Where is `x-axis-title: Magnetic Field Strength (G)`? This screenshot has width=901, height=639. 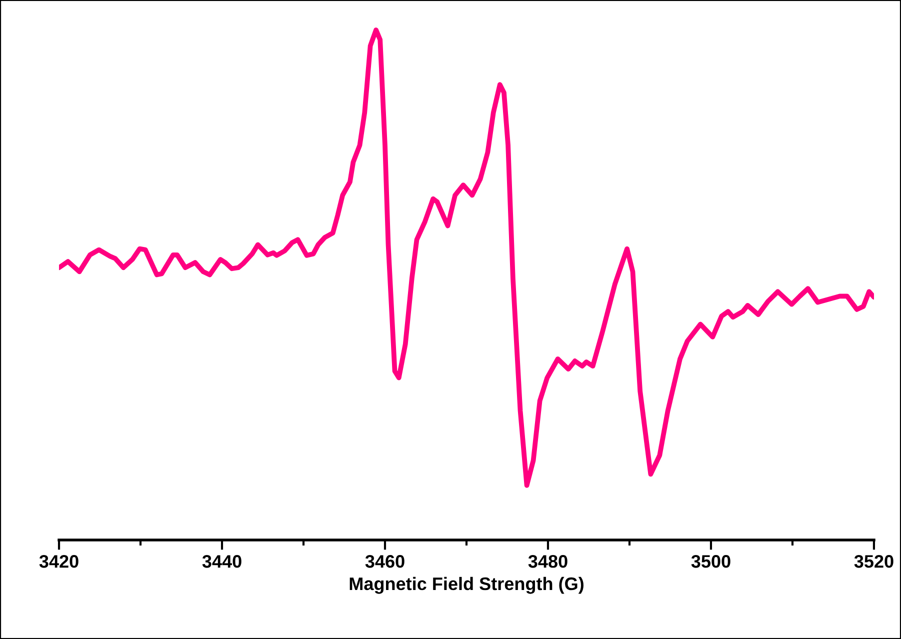
x-axis-title: Magnetic Field Strength (G) is located at coordinates (467, 585).